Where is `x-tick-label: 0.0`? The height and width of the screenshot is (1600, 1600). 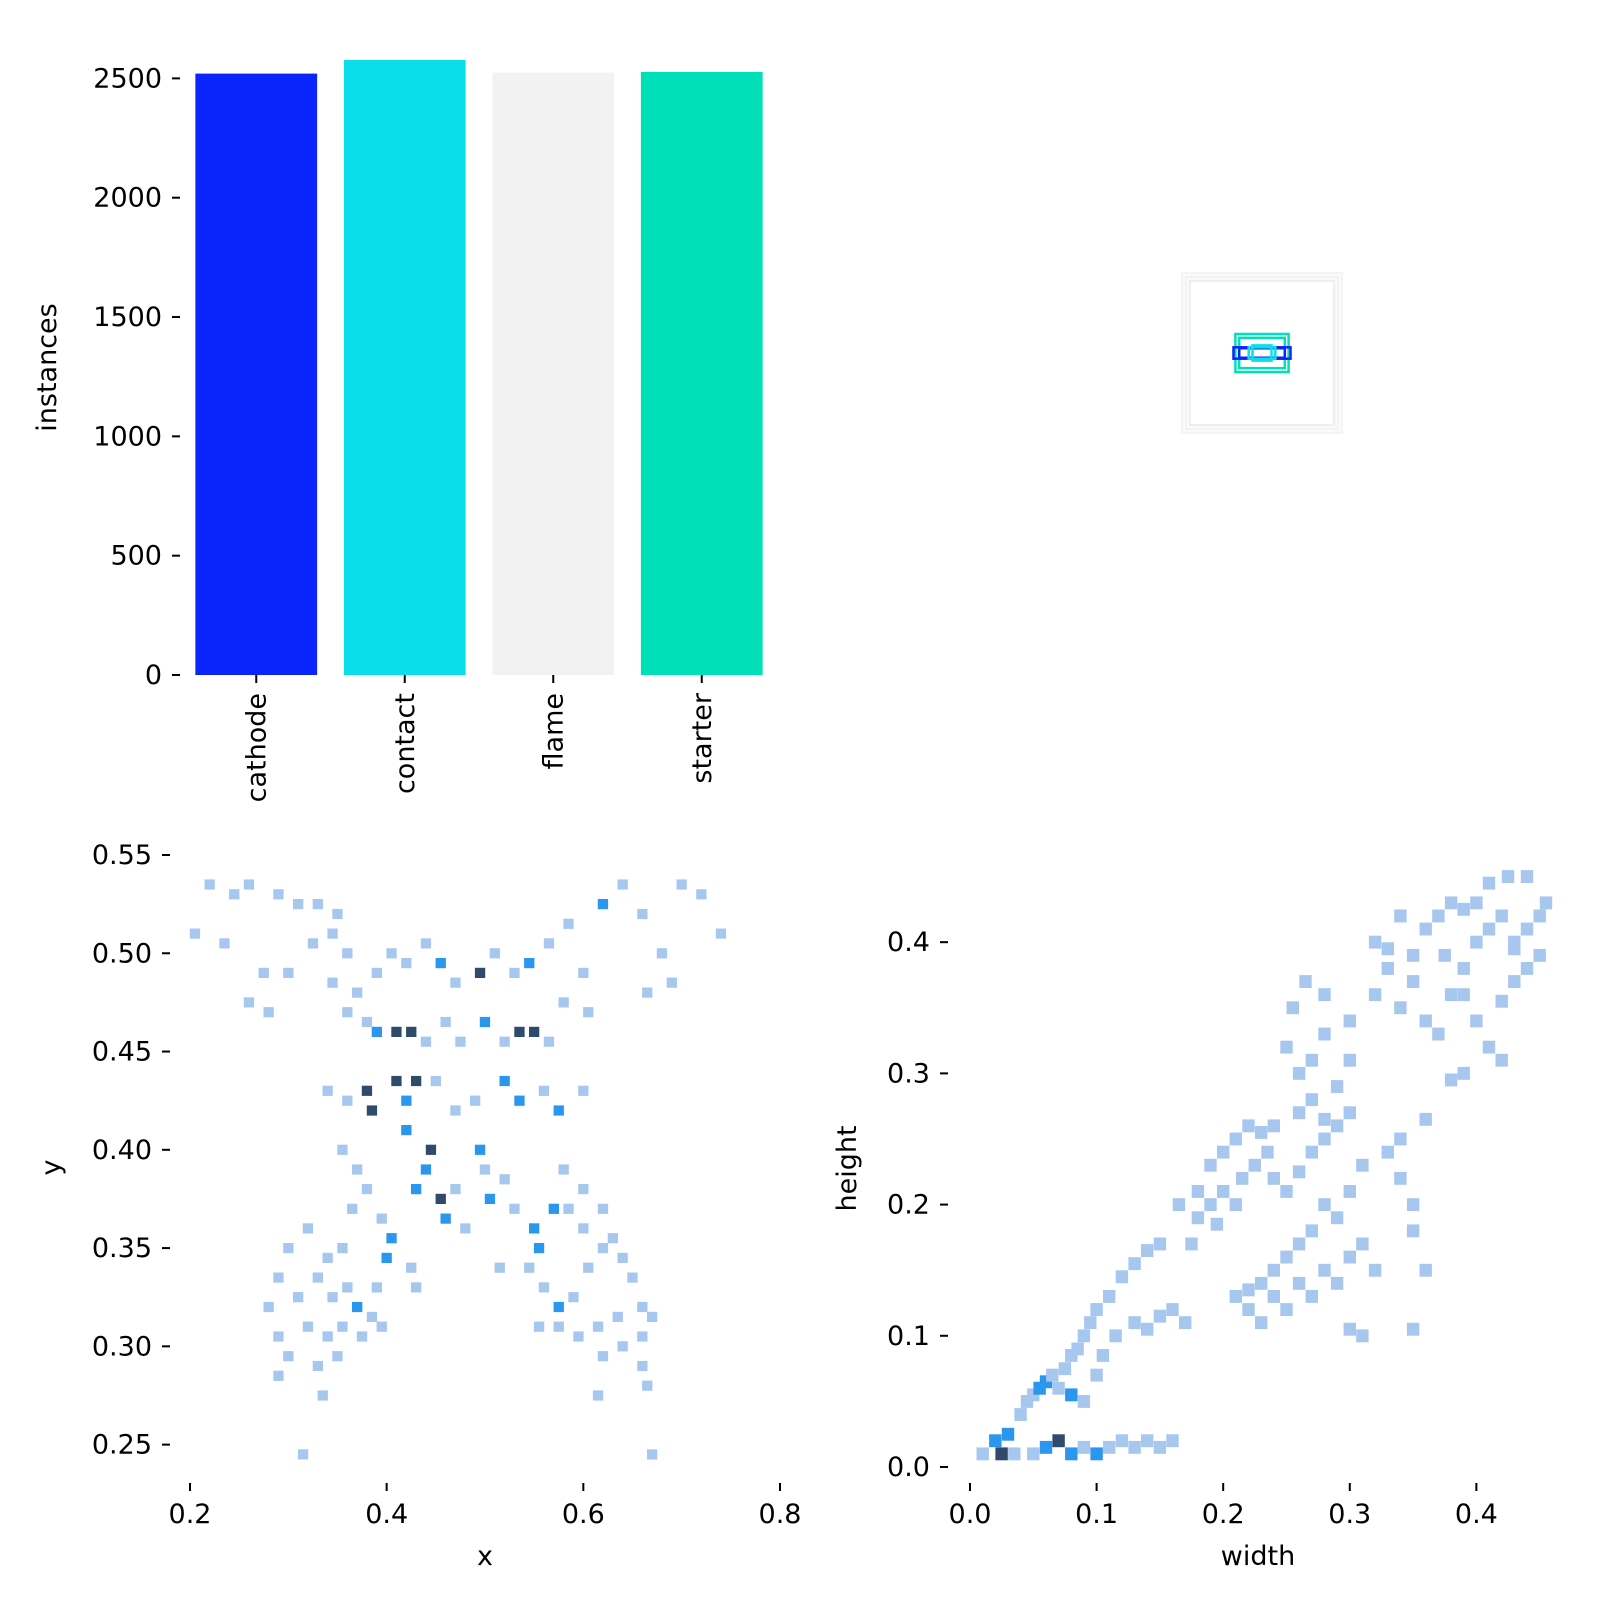
x-tick-label: 0.0 is located at coordinates (970, 1514).